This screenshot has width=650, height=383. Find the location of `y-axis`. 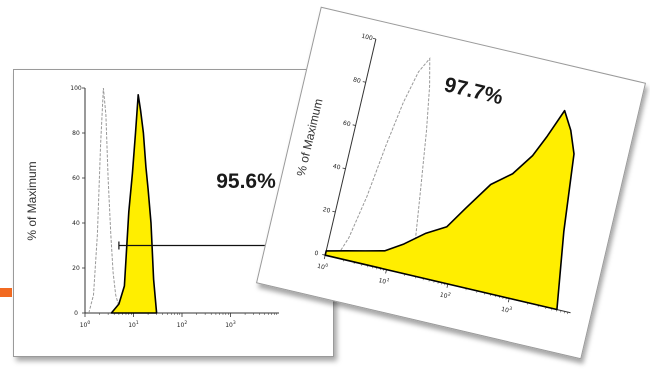

y-axis is located at coordinates (350, 147).